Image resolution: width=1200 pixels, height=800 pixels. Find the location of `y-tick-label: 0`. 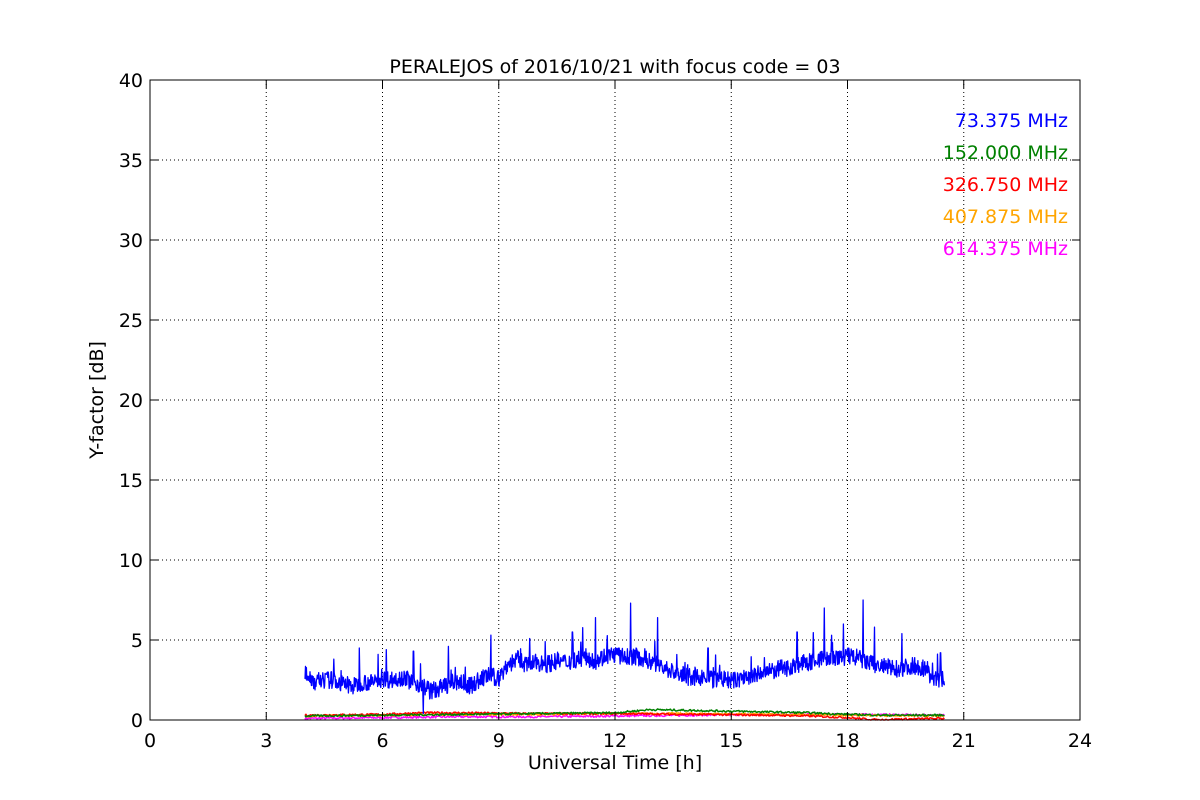

y-tick-label: 0 is located at coordinates (137, 721).